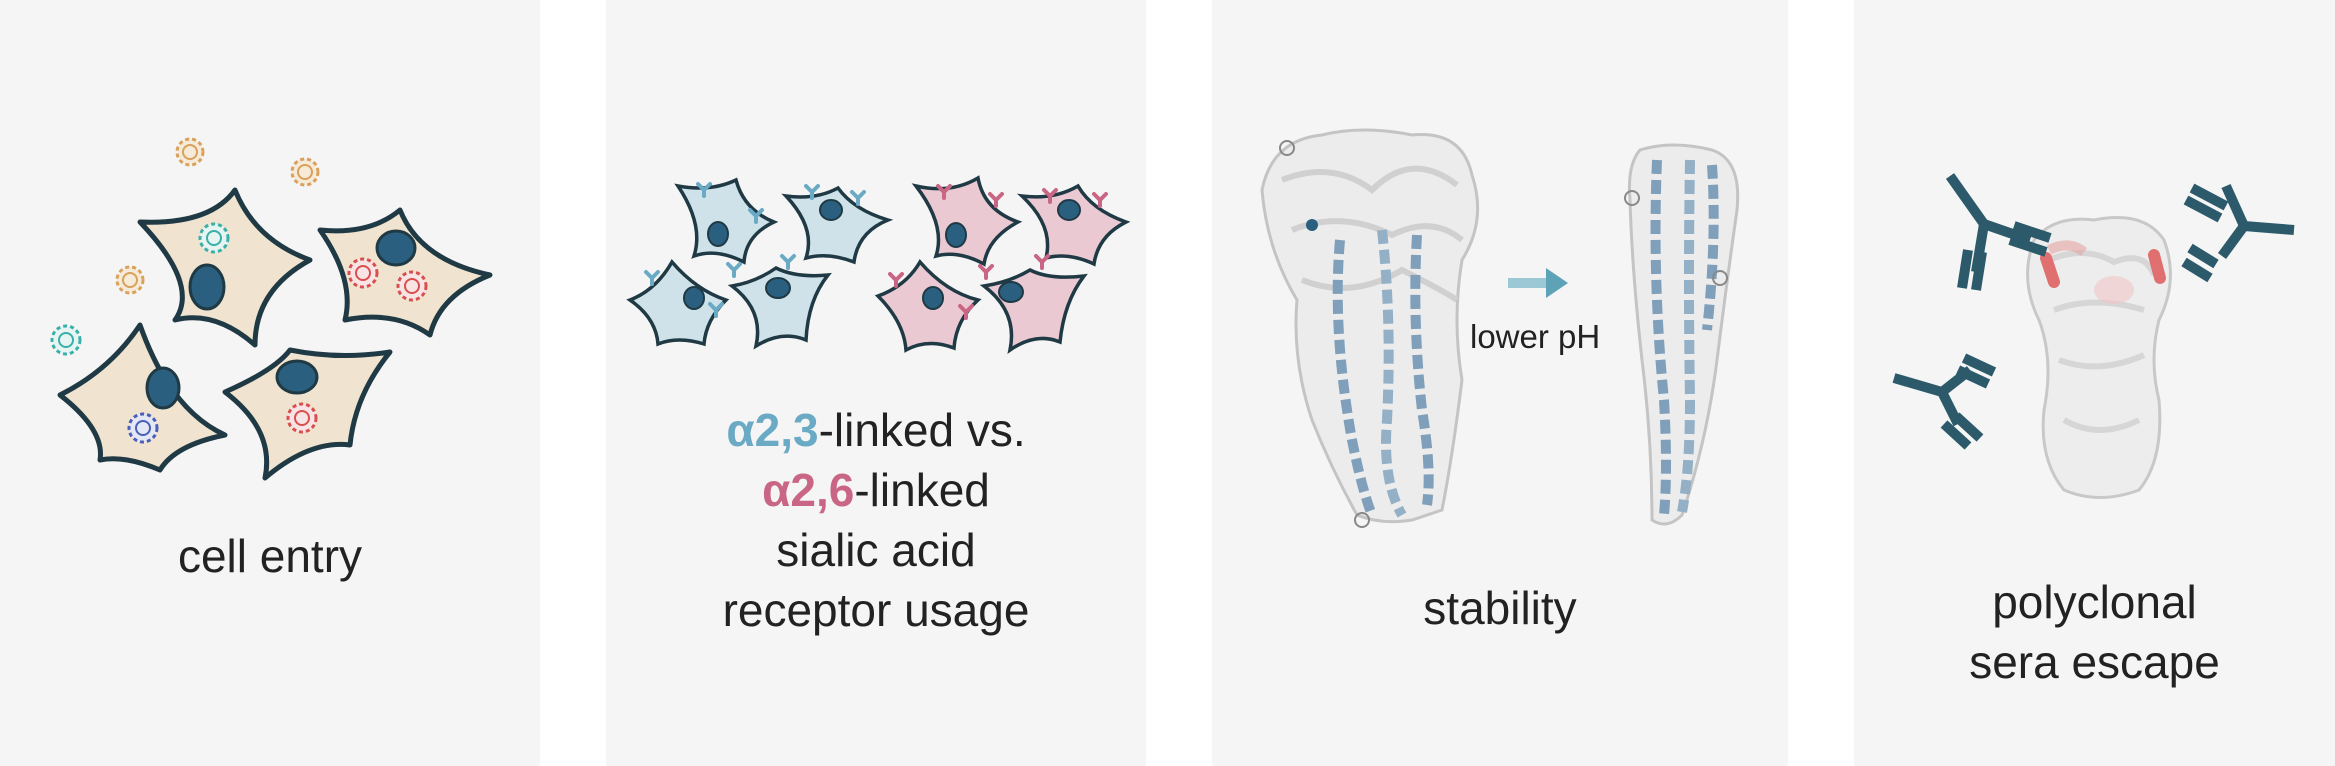 The width and height of the screenshot is (2335, 766). I want to click on alpha26-label: α2,6, so click(808, 490).